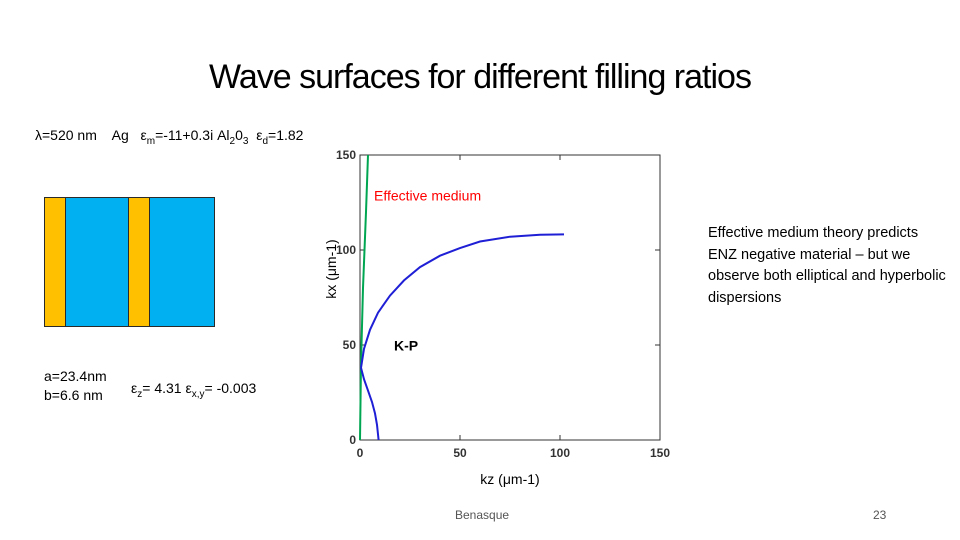 This screenshot has height=540, width=960. Describe the element at coordinates (509, 479) in the screenshot. I see `x-axis-label: kz (μm-1)` at that location.